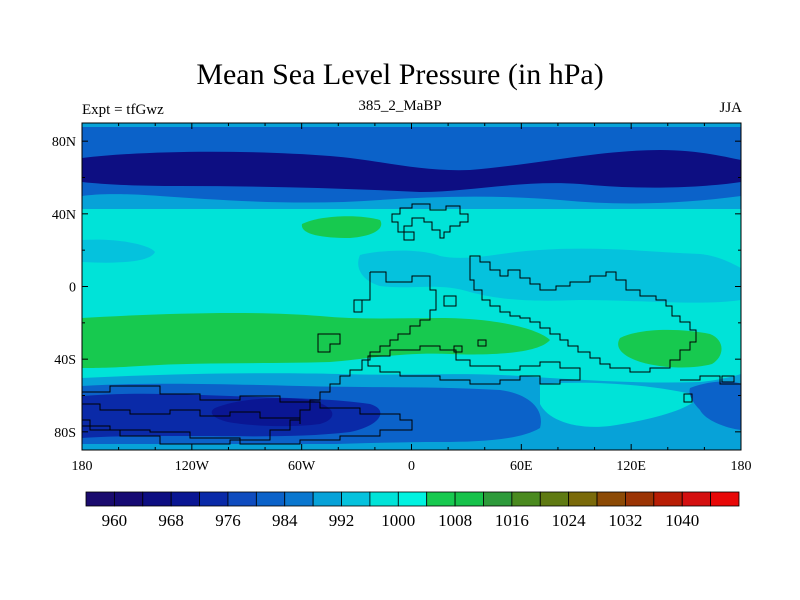 This screenshot has height=600, width=800. I want to click on coastline-east-block, so click(583, 314).